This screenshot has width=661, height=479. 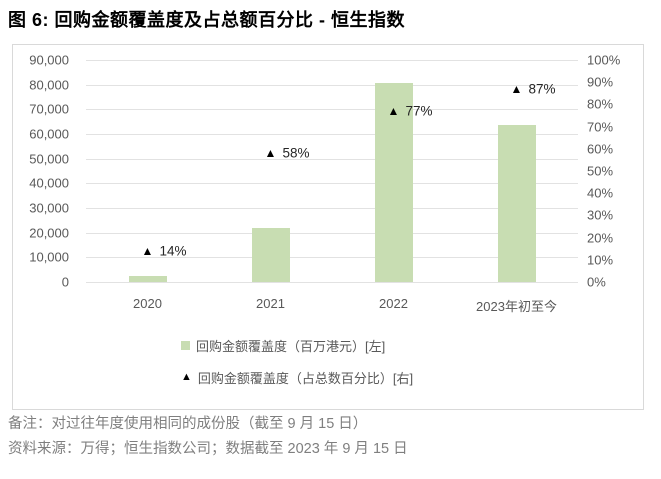 I want to click on y-tick-label-left: 30,000, so click(x=49, y=208).